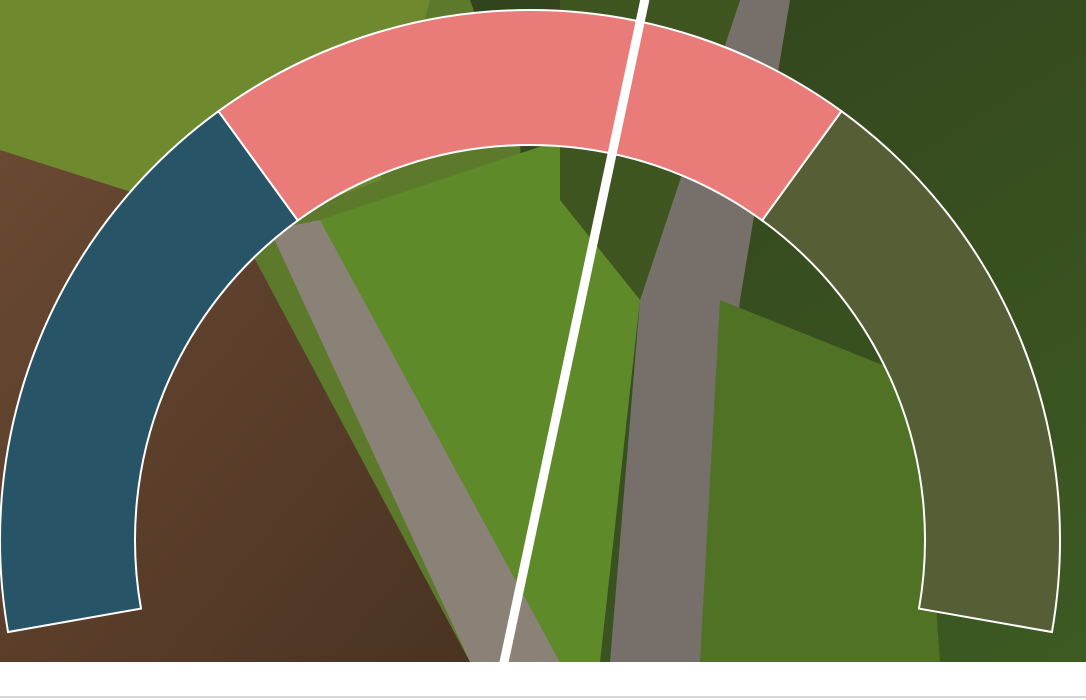 The image size is (1086, 700). Describe the element at coordinates (543, 681) in the screenshot. I see `footer-strip` at that location.